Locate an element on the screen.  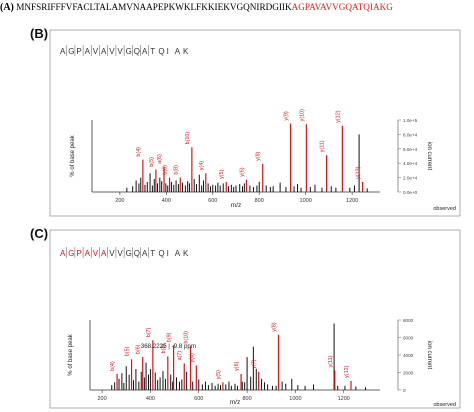
panel-b-peptide-residue: K is located at coordinates (186, 51).